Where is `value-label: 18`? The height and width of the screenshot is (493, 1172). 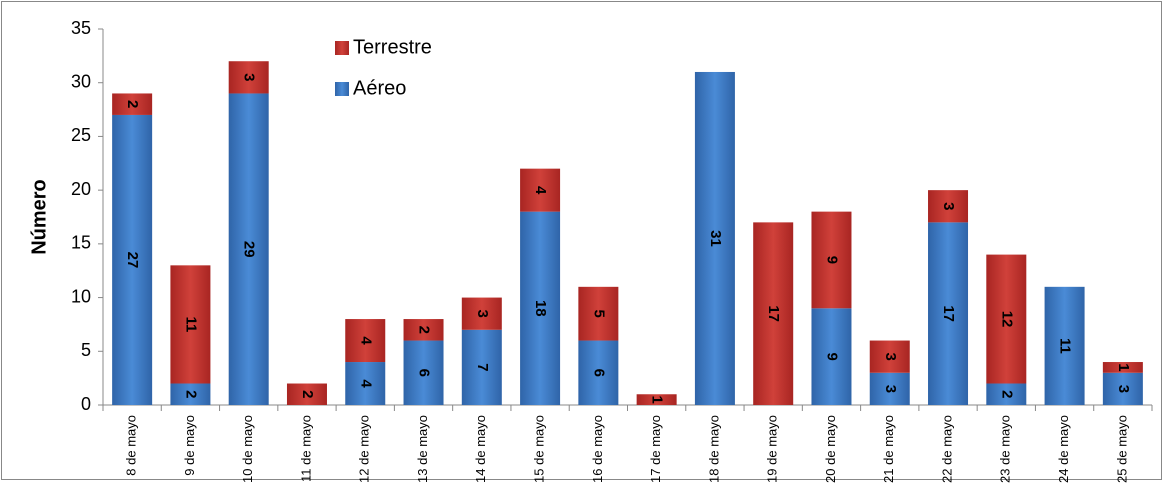
value-label: 18 is located at coordinates (540, 308).